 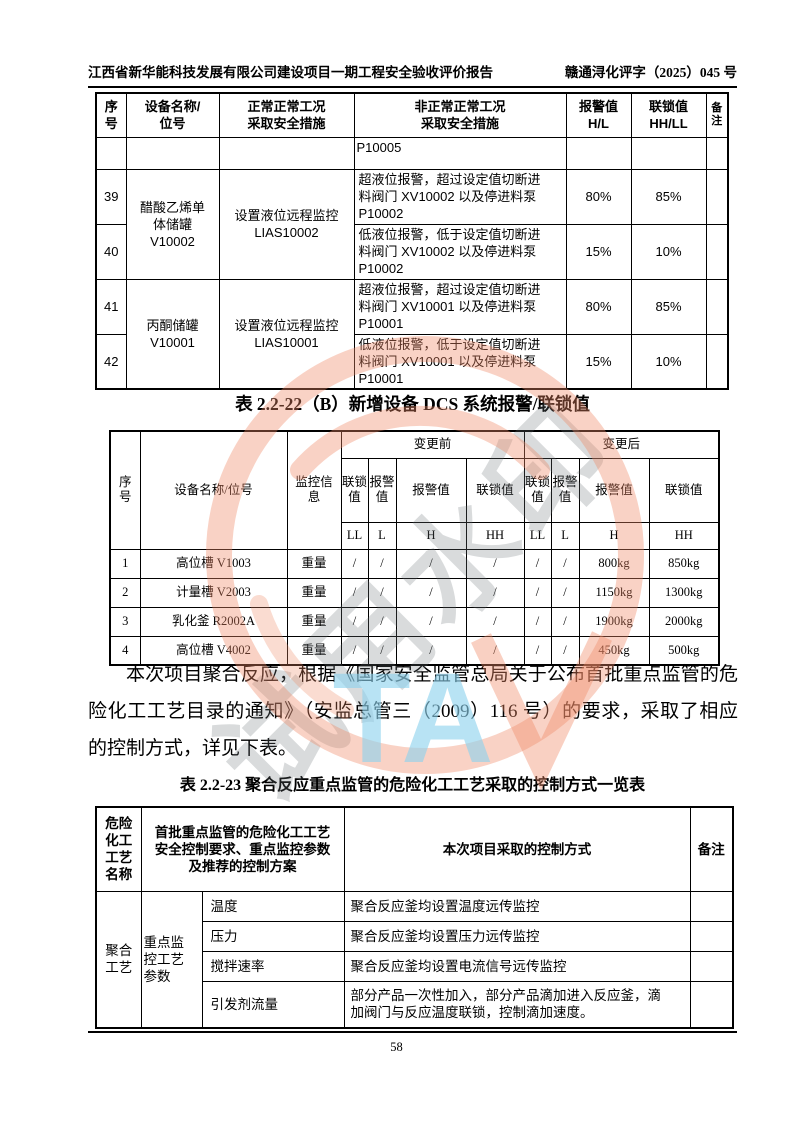 What do you see at coordinates (111, 115) in the screenshot?
I see `t1-header-seq: 序 号` at bounding box center [111, 115].